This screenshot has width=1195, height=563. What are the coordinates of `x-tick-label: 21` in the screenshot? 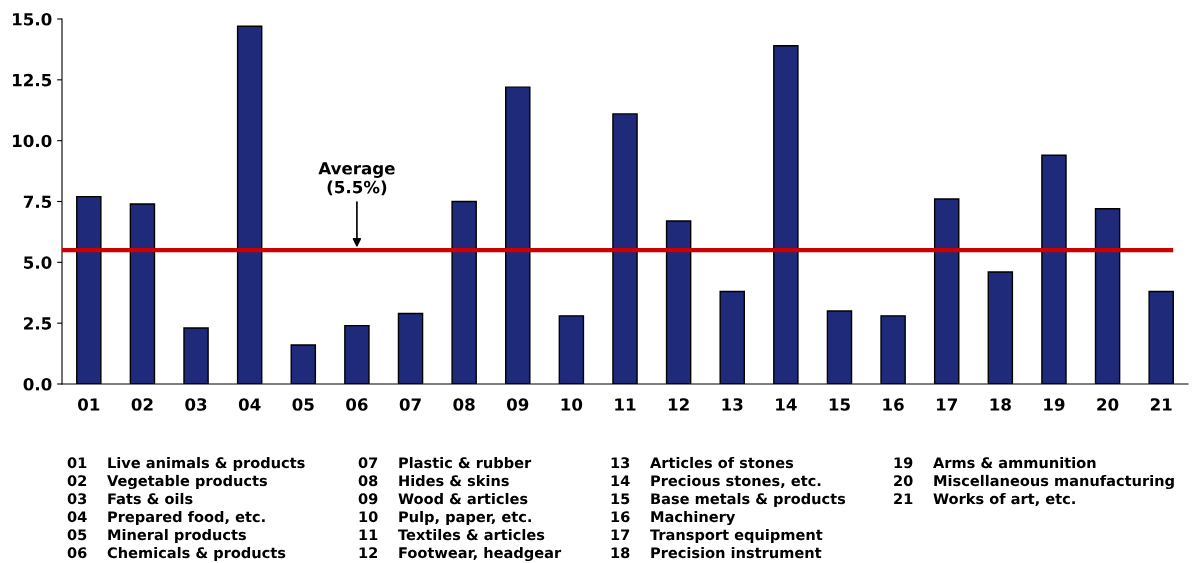 It's located at (1161, 404).